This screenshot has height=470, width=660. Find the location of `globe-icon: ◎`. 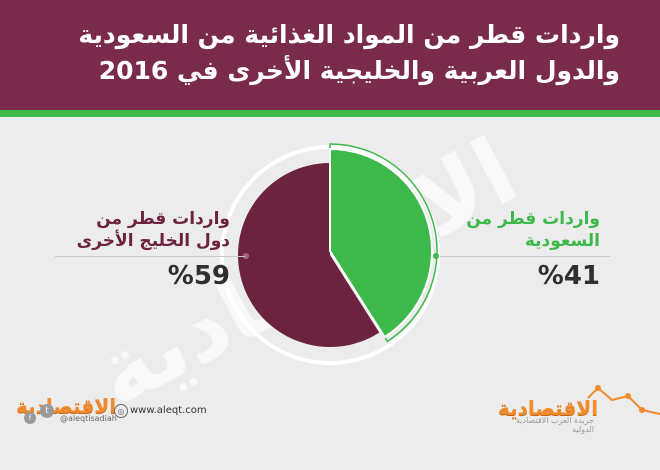

globe-icon: ◎ is located at coordinates (121, 411).